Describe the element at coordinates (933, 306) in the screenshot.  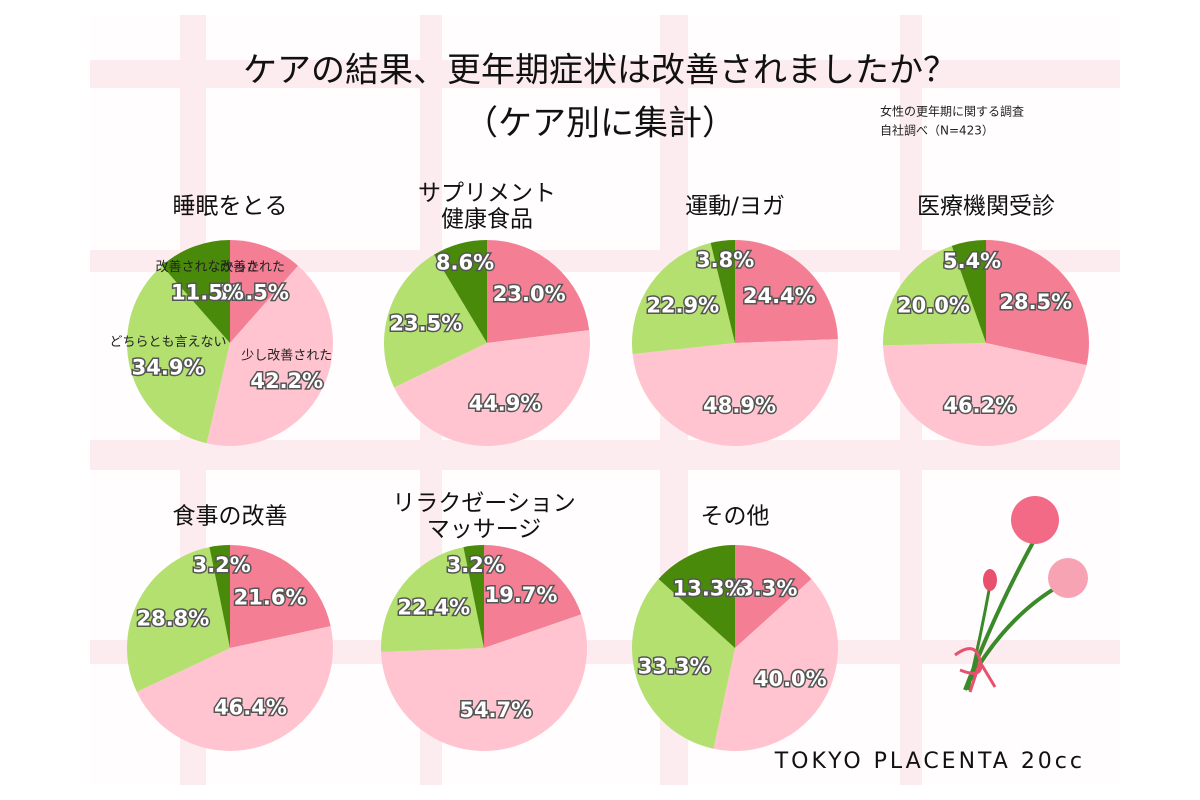
I see `value-label: 20.0%` at that location.